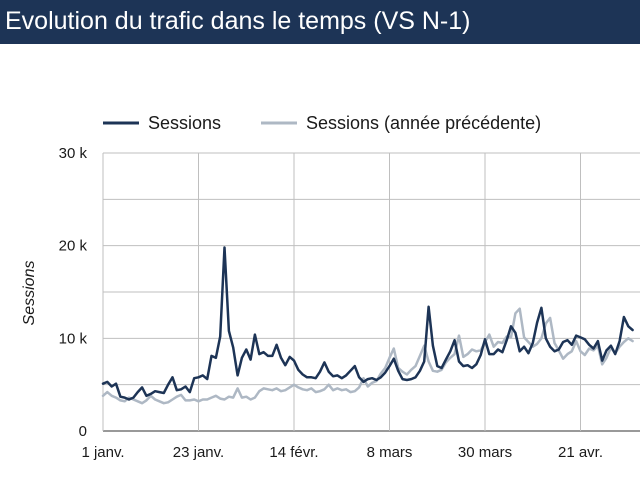  I want to click on y-axis-label: Sessions, so click(29, 293).